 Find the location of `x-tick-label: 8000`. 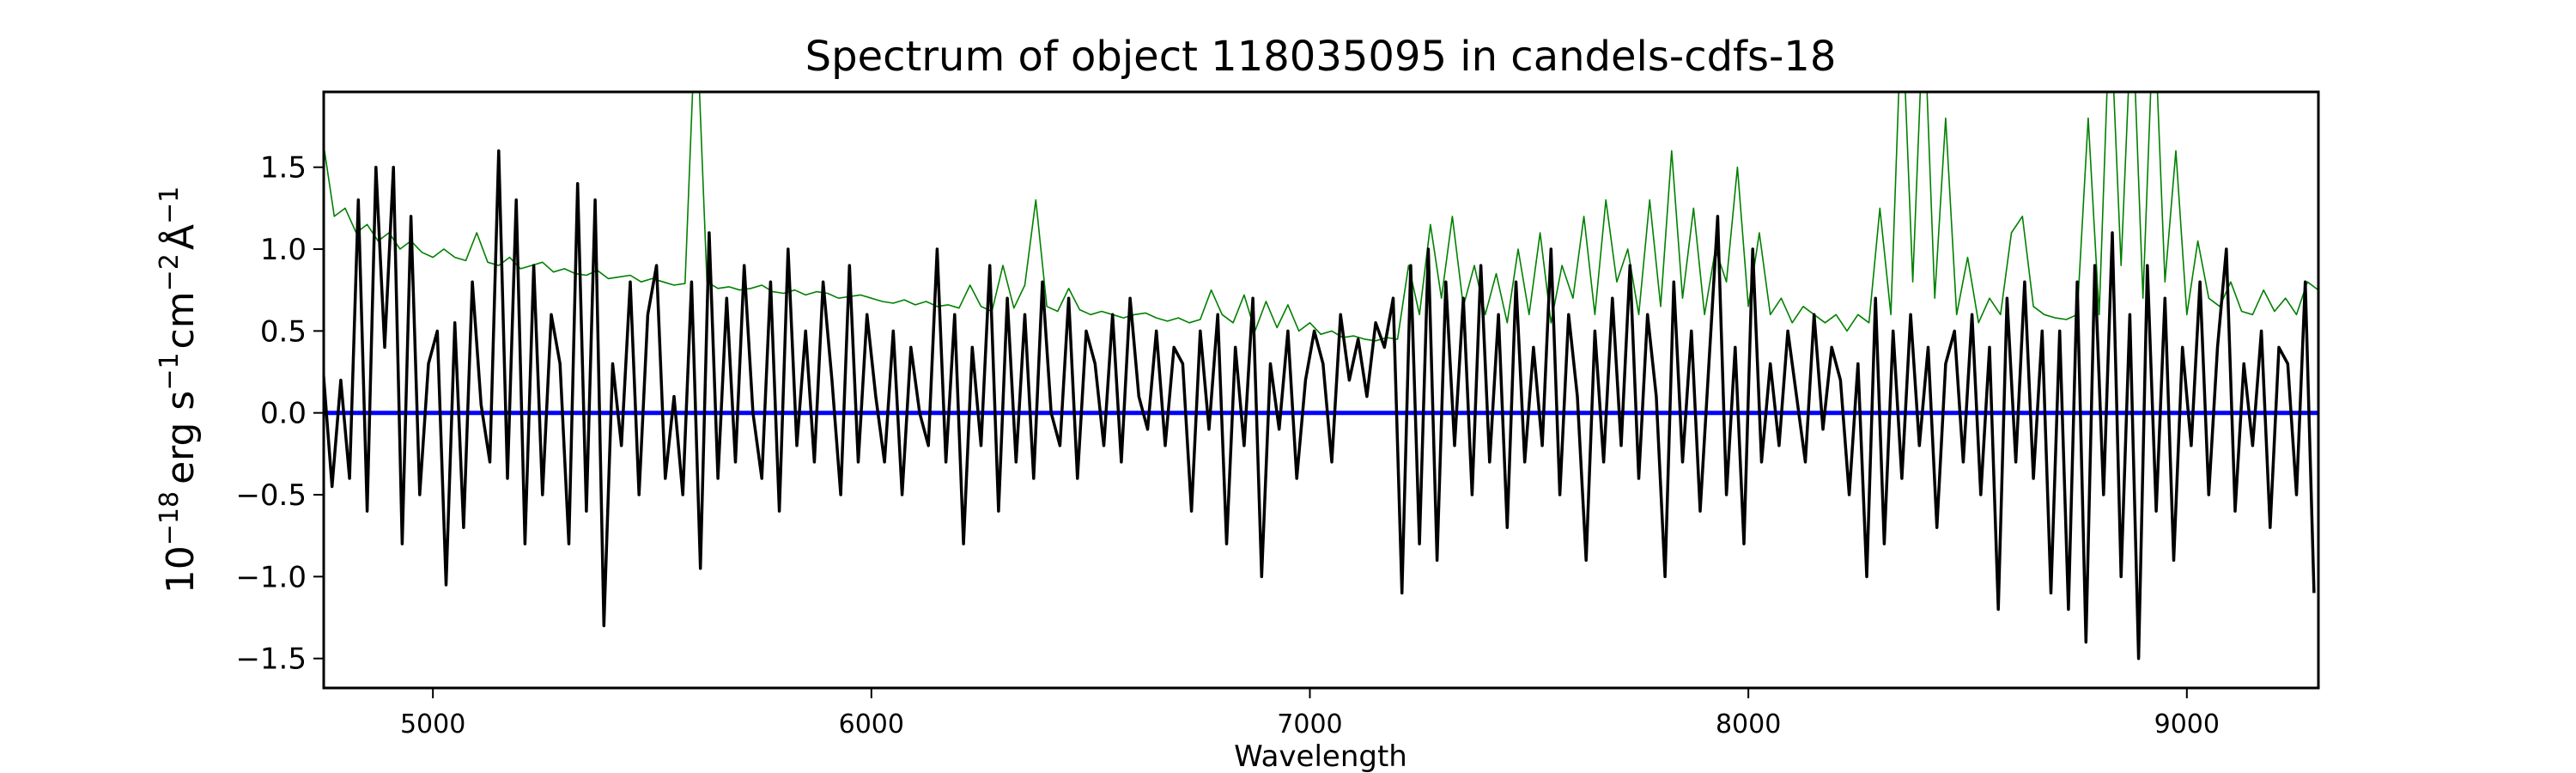

x-tick-label: 8000 is located at coordinates (1748, 724).